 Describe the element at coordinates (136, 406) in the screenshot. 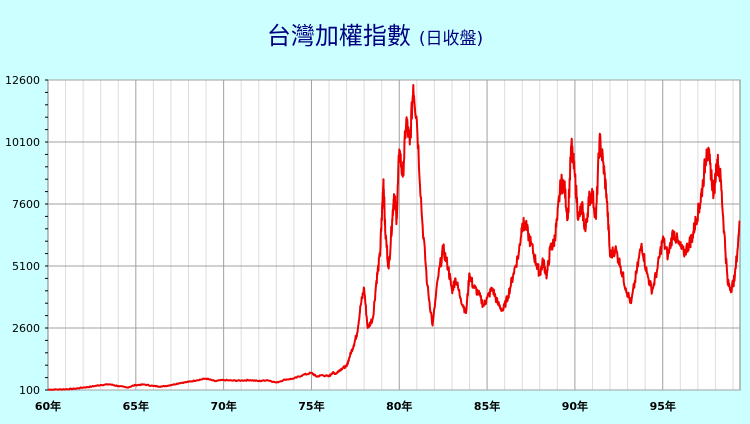

I see `x-tick-label: 65年` at that location.